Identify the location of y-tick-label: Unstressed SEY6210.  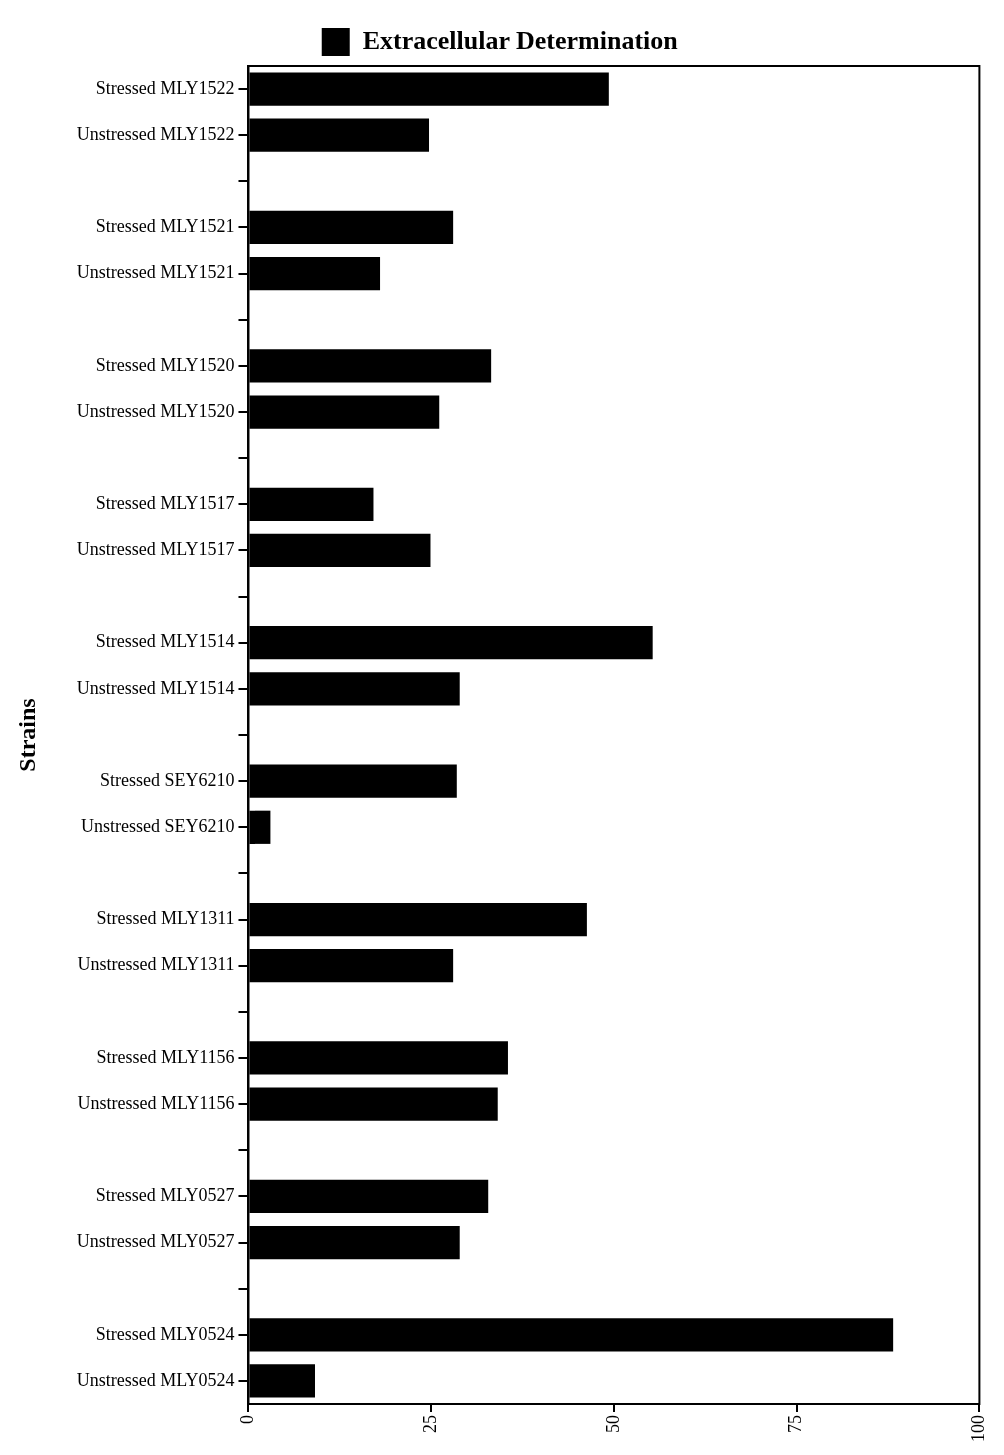
(157, 826).